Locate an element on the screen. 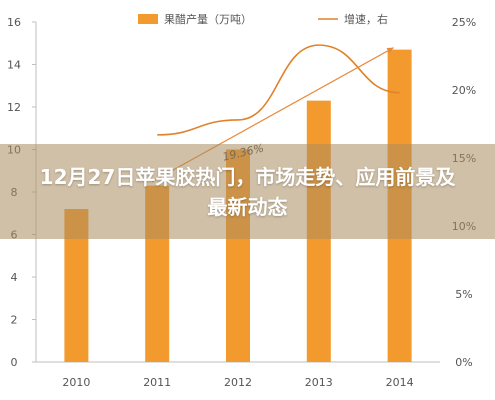 This screenshot has width=495, height=400. legend-line-label: 增速，右 is located at coordinates (366, 19).